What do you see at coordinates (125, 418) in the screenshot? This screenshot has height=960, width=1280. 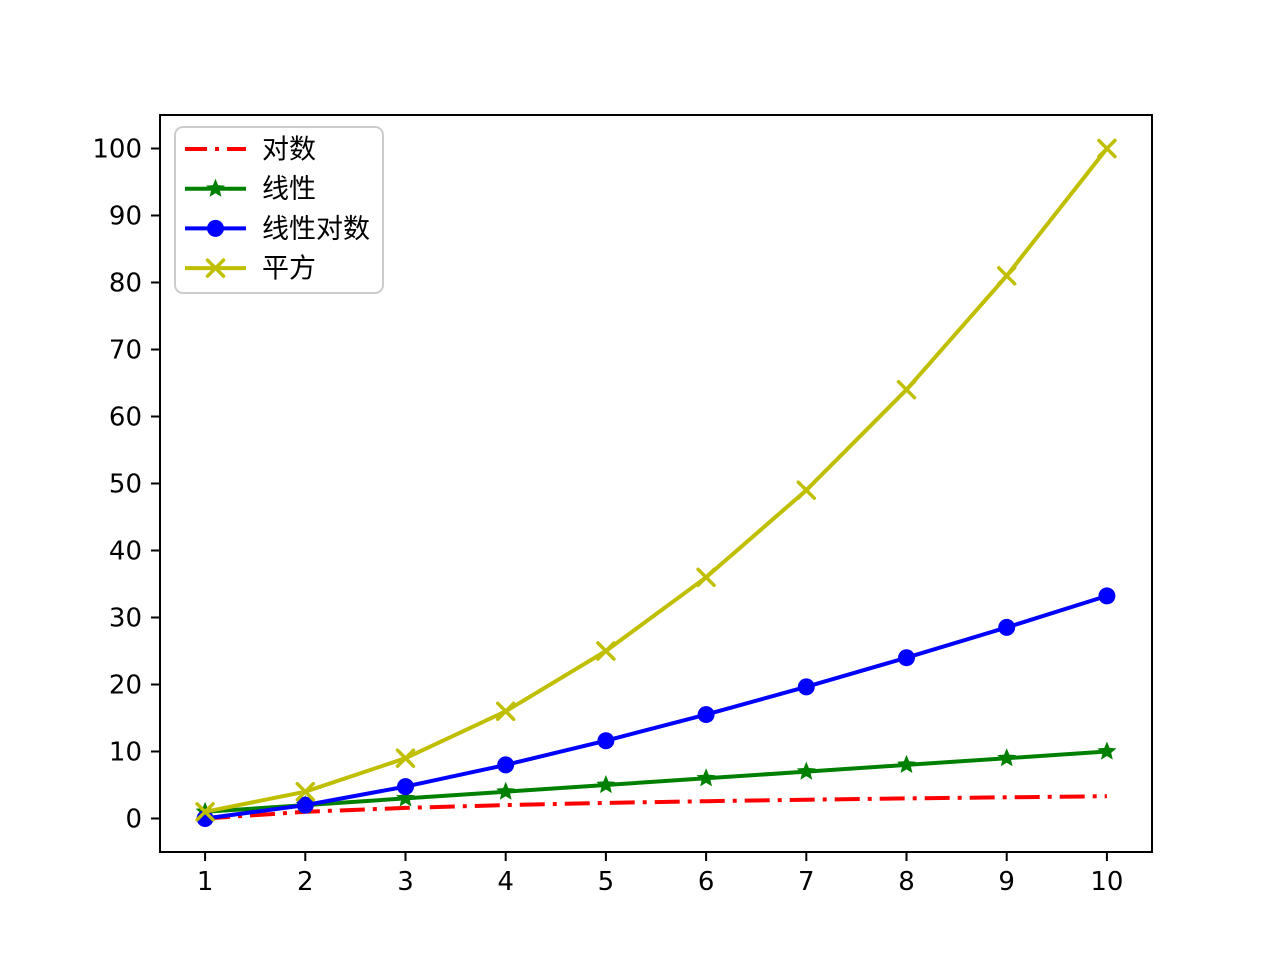 I see `y-tick-label: 60` at bounding box center [125, 418].